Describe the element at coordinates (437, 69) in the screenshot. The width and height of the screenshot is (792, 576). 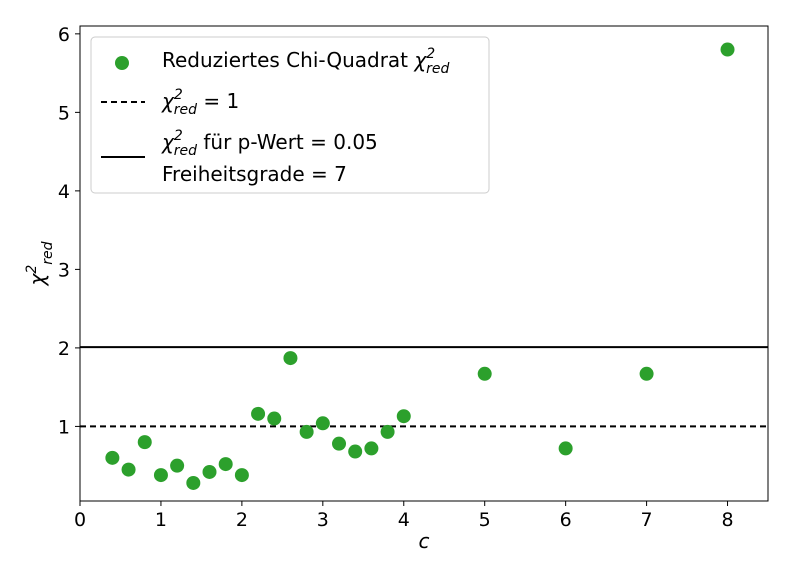
I see `legend-entry-scatter-sub: red` at that location.